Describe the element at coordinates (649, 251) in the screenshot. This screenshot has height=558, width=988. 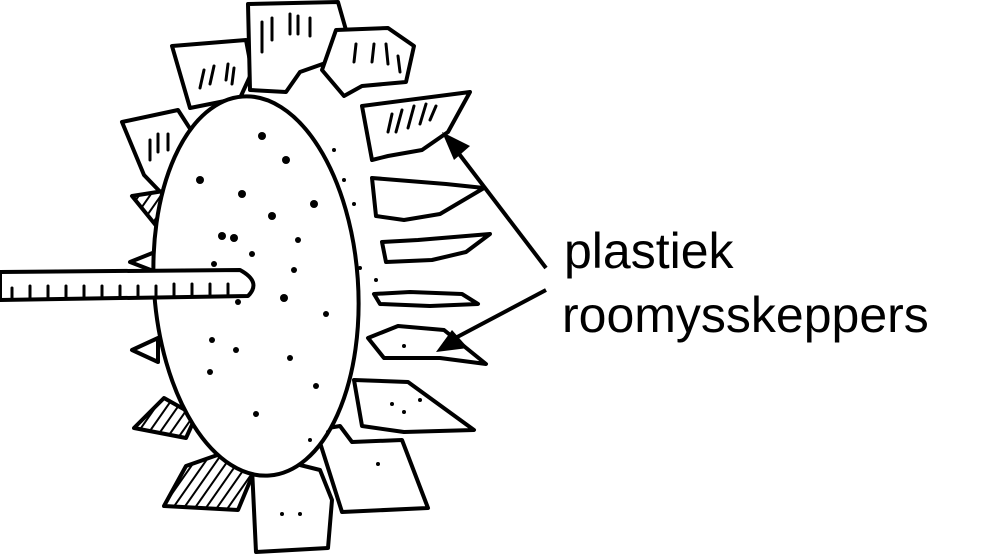
I see `label-line-1: plastiek` at that location.